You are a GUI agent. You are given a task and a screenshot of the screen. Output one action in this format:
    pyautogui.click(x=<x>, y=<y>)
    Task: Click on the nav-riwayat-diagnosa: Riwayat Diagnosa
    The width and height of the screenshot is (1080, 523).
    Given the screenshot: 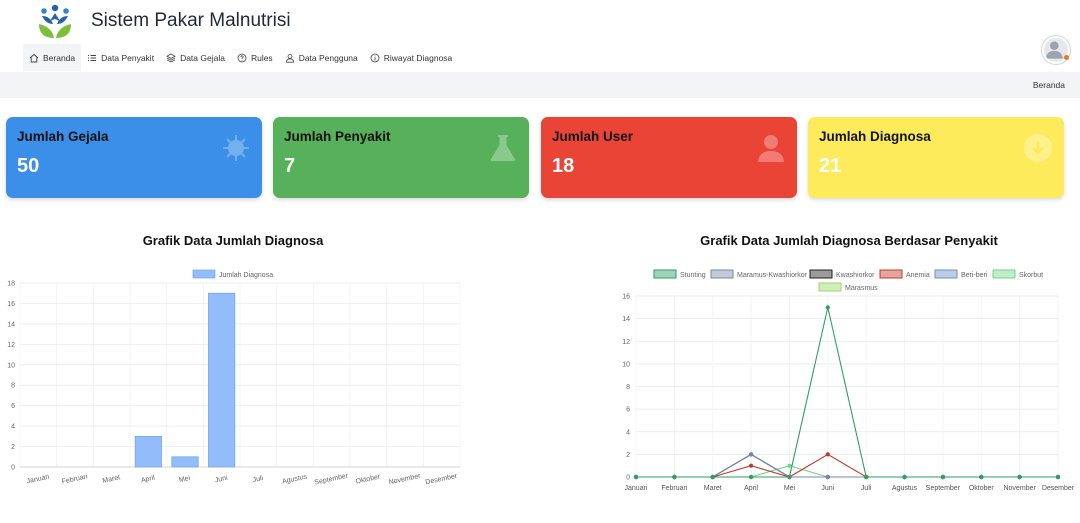 What is the action you would take?
    pyautogui.click(x=411, y=57)
    